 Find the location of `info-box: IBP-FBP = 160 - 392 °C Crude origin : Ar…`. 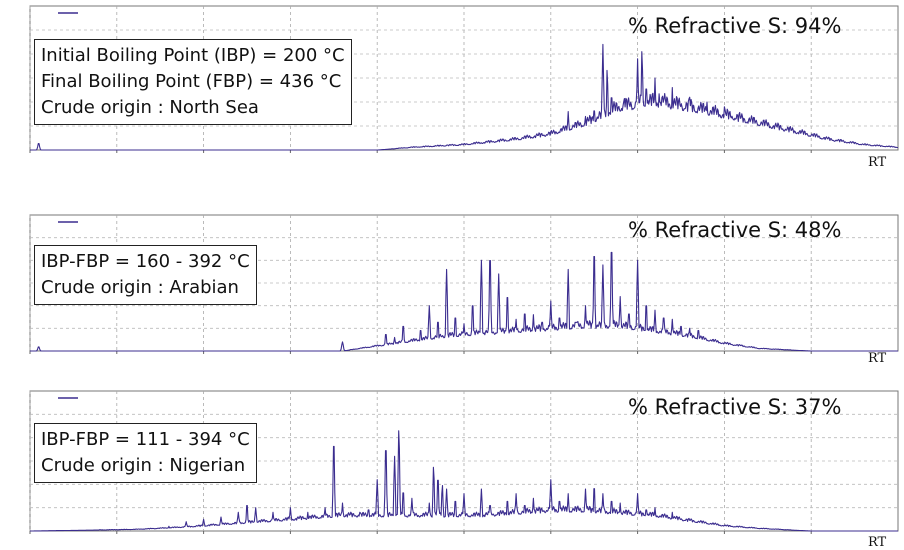

info-box: IBP-FBP = 160 - 392 °C Crude origin : Ar… is located at coordinates (145, 275).